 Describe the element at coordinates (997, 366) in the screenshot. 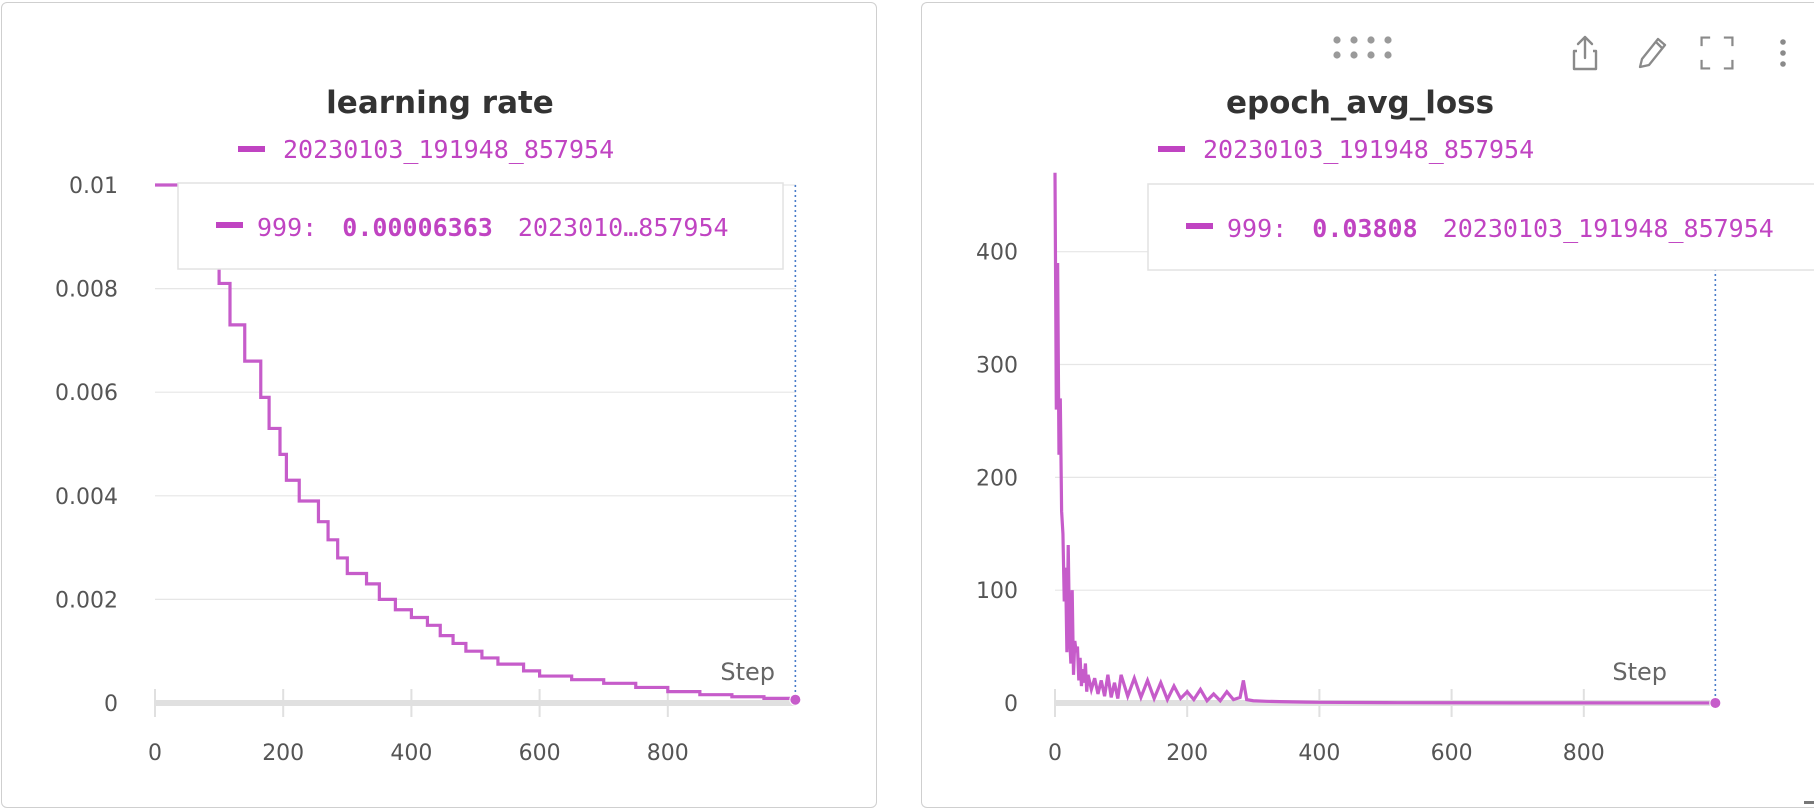

I see `y-tick-label: 300` at that location.